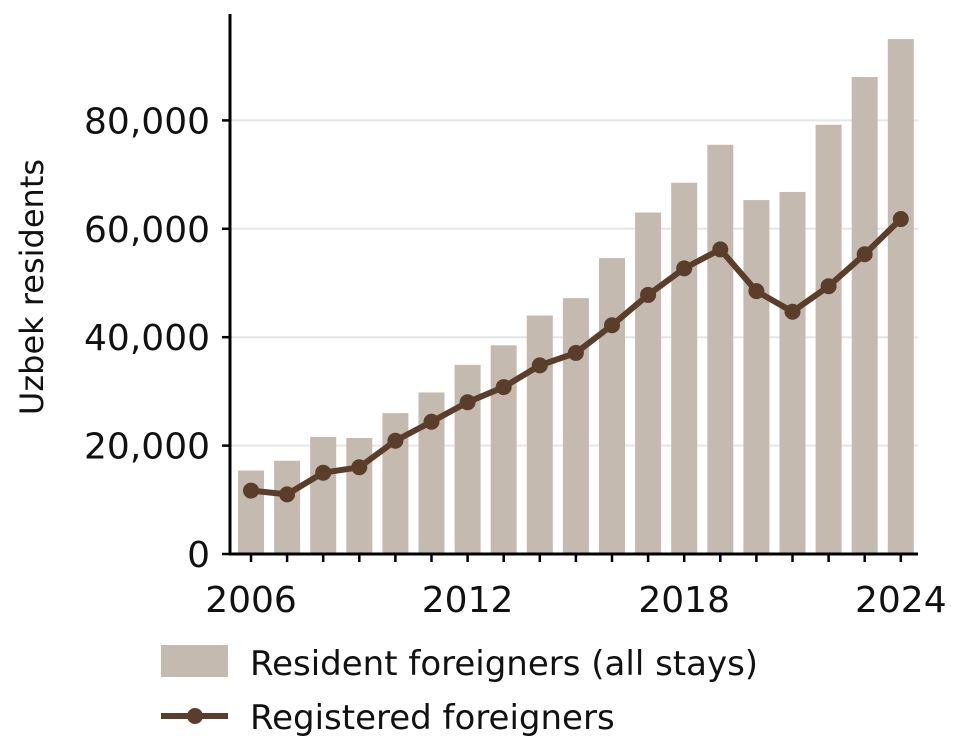 Image resolution: width=962 pixels, height=754 pixels. I want to click on line-point-2013, so click(503, 387).